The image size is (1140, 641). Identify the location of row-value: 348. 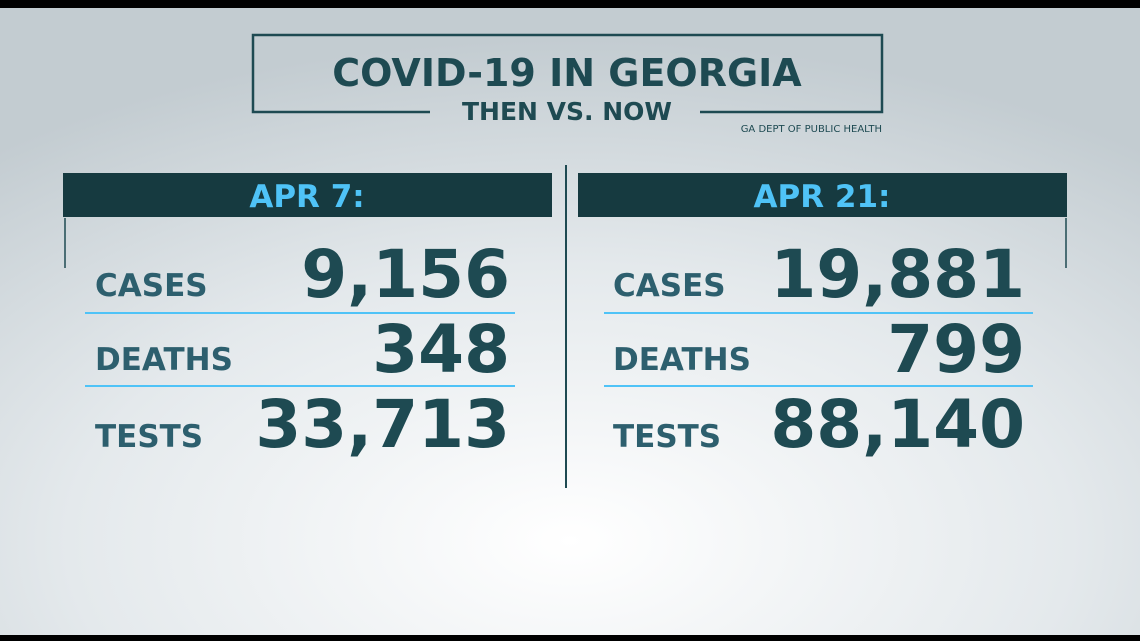
(441, 349).